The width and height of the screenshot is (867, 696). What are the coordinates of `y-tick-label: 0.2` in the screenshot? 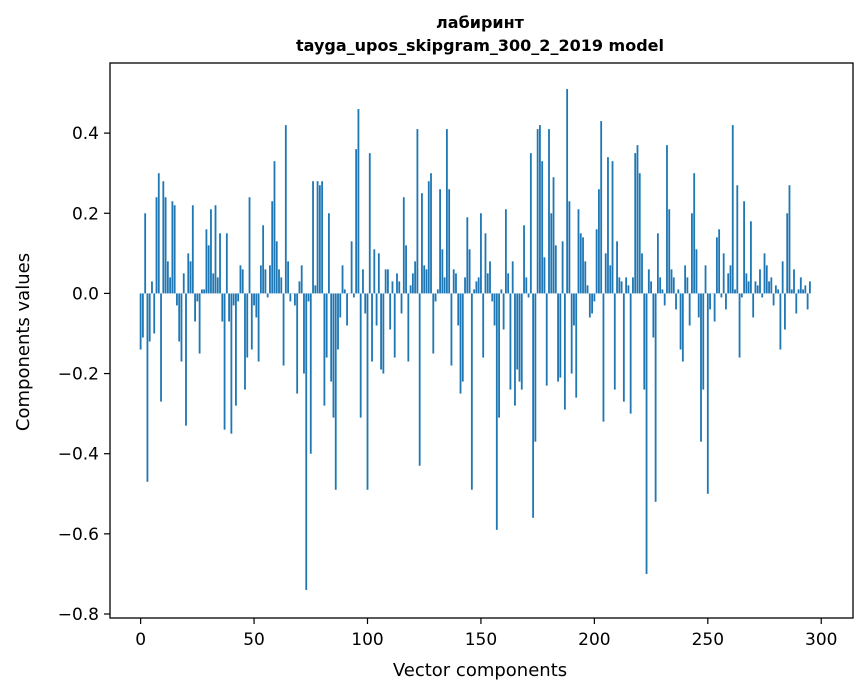 It's located at (85, 214).